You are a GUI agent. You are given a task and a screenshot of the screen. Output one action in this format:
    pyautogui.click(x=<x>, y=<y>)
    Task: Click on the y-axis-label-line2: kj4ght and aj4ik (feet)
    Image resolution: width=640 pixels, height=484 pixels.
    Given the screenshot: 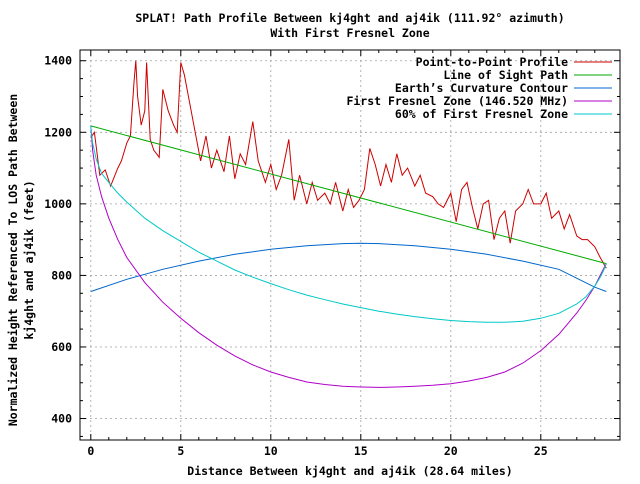 What is the action you would take?
    pyautogui.click(x=29, y=259)
    